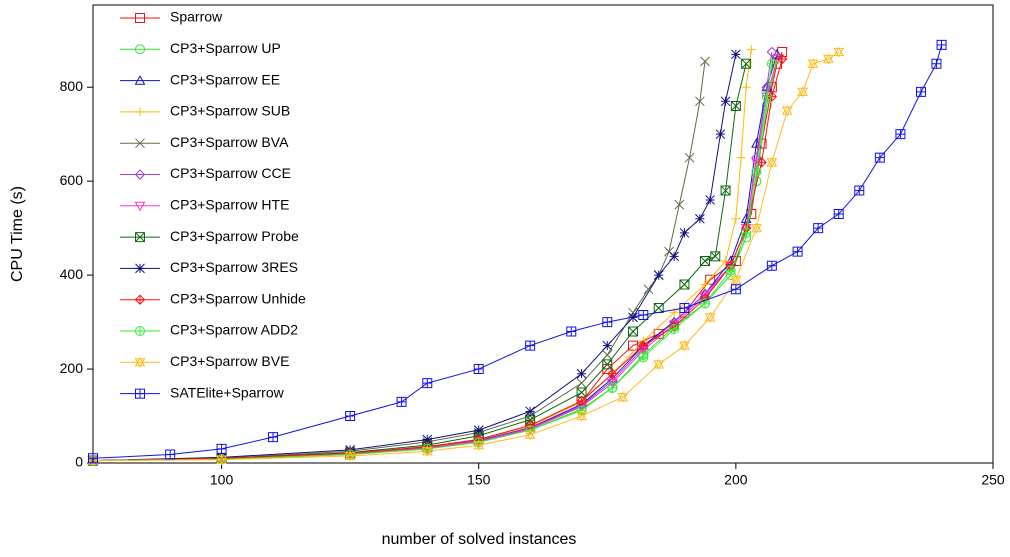 The width and height of the screenshot is (1010, 557). Describe the element at coordinates (234, 236) in the screenshot. I see `legend-label: CP3+Sparrow Probe` at that location.